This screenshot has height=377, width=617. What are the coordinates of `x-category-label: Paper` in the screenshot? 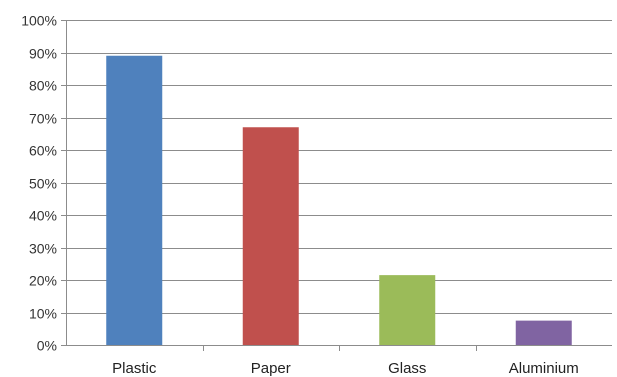 It's located at (271, 368).